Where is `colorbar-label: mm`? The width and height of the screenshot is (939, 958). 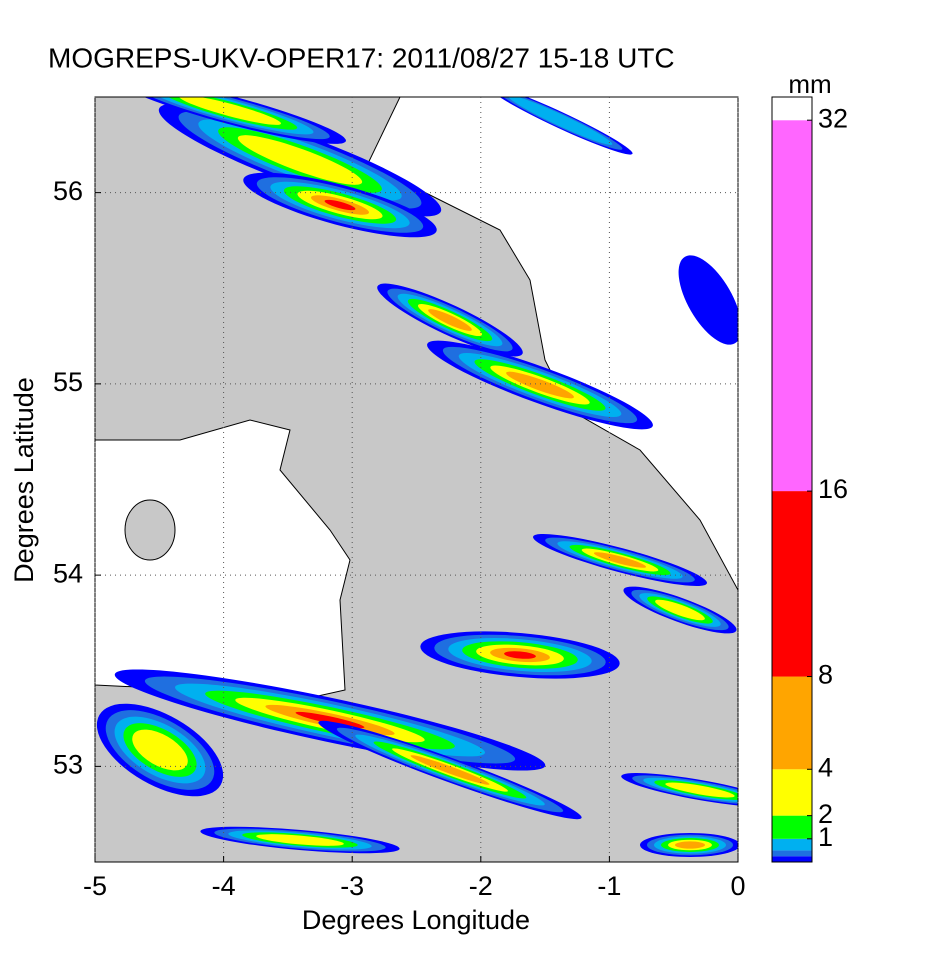
colorbar-label: mm is located at coordinates (809, 84).